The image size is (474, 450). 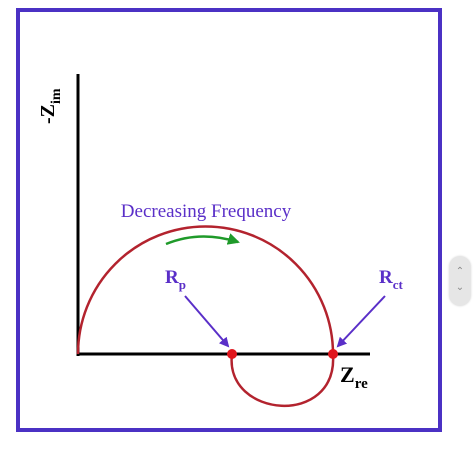 What do you see at coordinates (207, 321) in the screenshot?
I see `rp-pointer-arrow` at bounding box center [207, 321].